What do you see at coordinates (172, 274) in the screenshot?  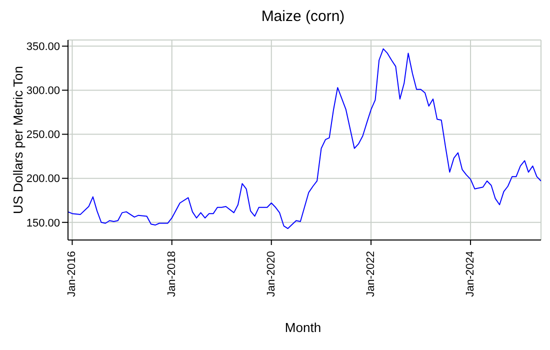 I see `x-tick-label: Jan-2018` at bounding box center [172, 274].